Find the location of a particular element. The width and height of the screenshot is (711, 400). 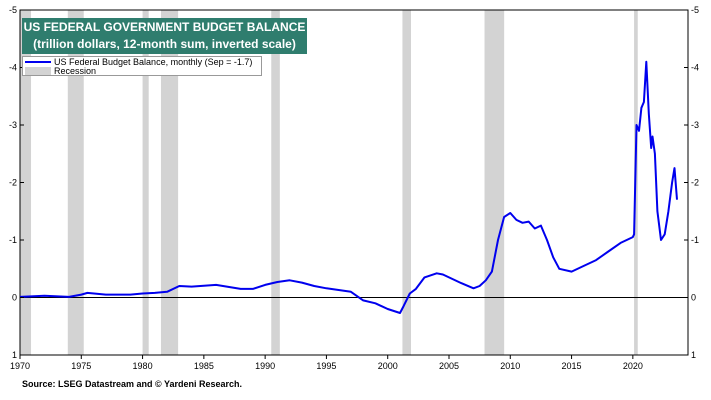

x-tick-label: 1975 is located at coordinates (81, 366).